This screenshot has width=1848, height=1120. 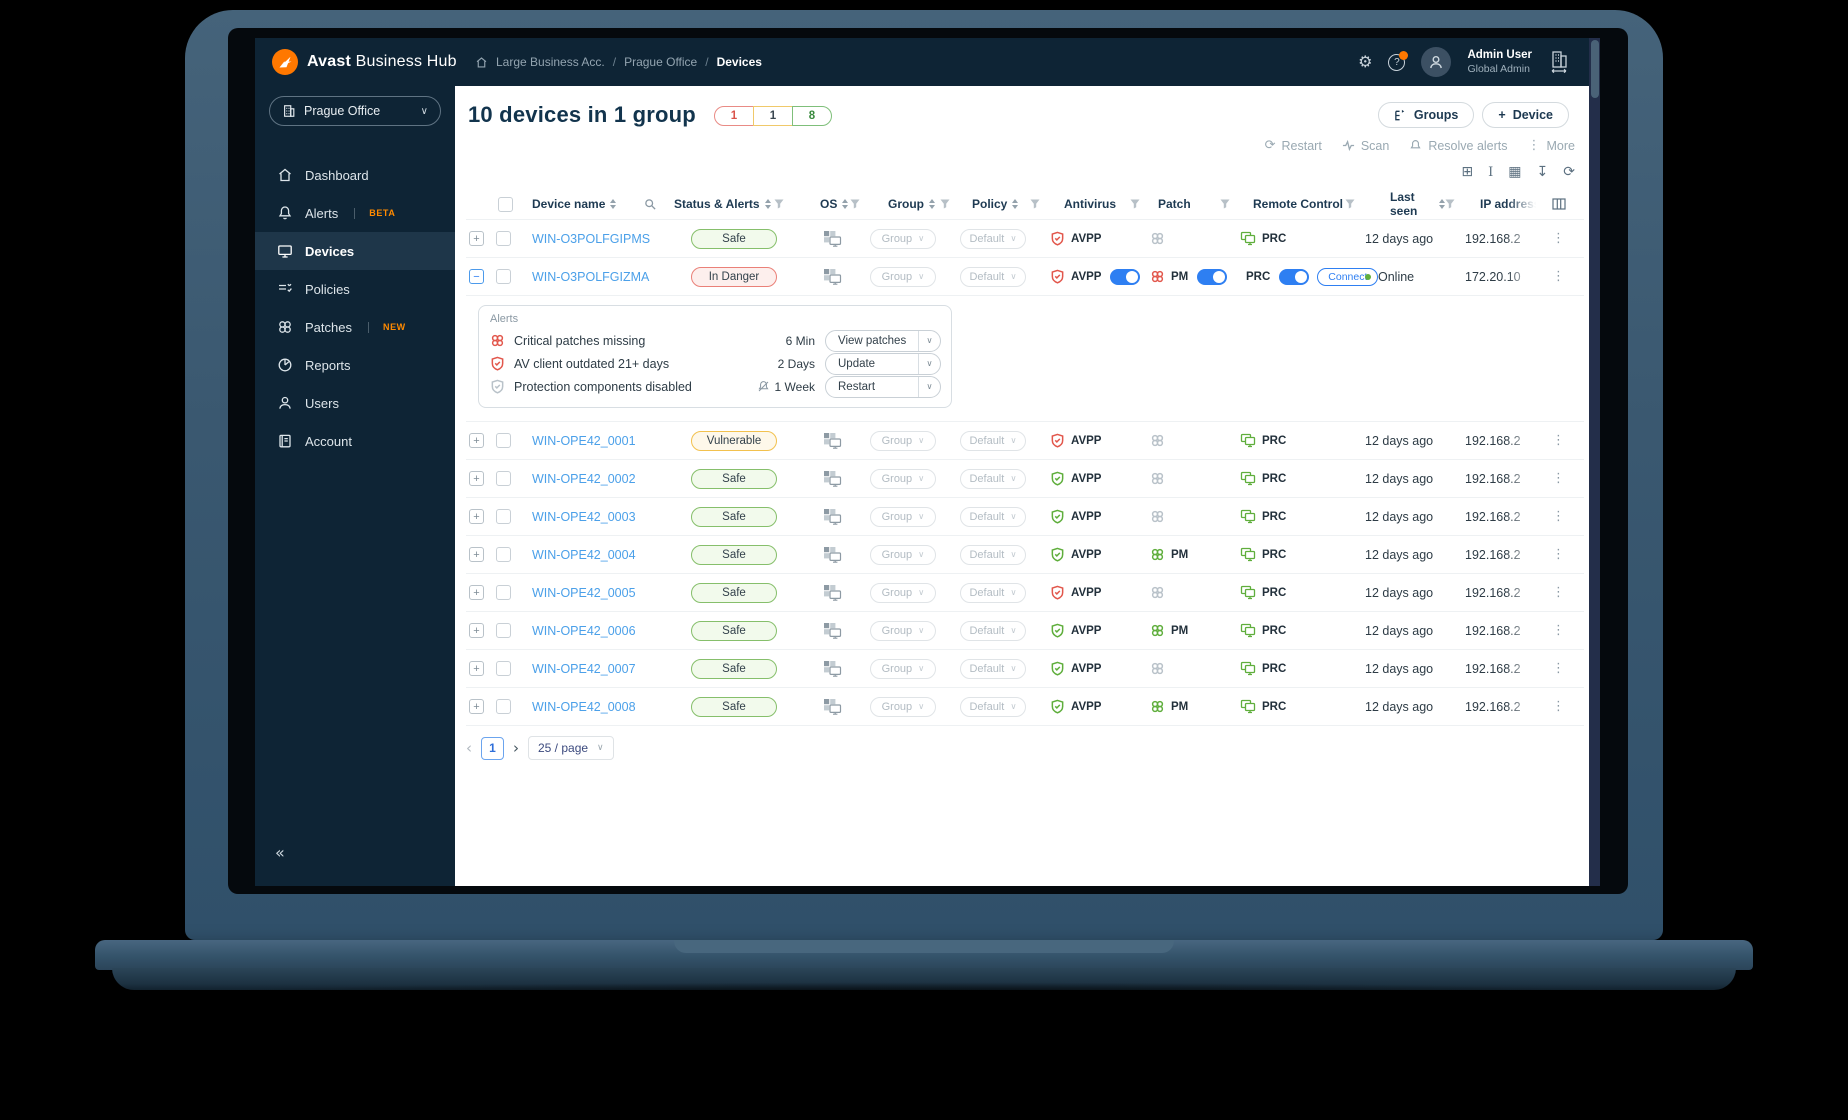 What do you see at coordinates (355, 175) in the screenshot?
I see `sidebar-item-dashboard: Dashboard` at bounding box center [355, 175].